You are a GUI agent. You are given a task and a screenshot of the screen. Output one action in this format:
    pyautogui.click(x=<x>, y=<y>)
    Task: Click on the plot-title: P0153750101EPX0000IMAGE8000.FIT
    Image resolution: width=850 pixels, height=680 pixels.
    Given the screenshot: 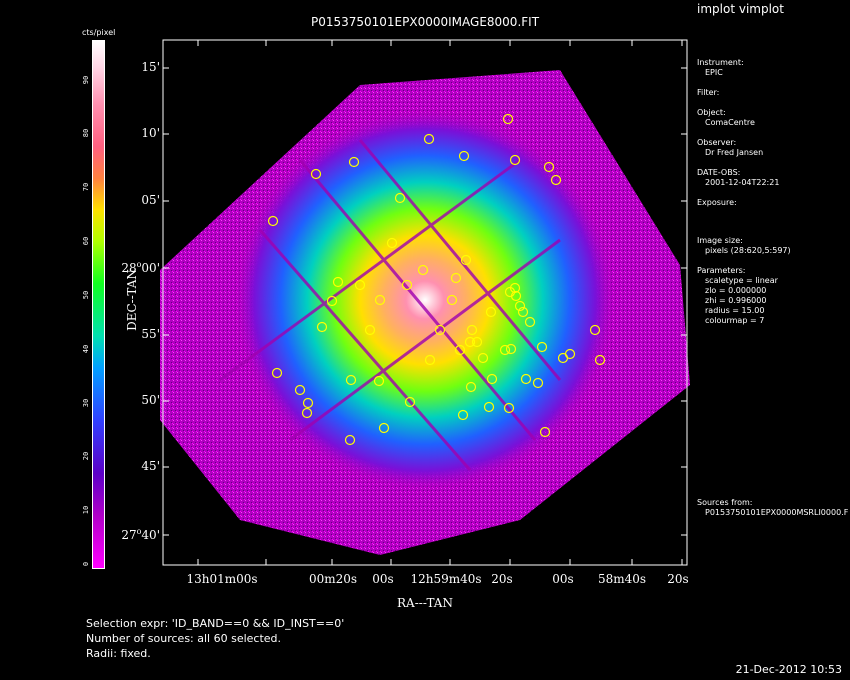 What is the action you would take?
    pyautogui.click(x=425, y=22)
    